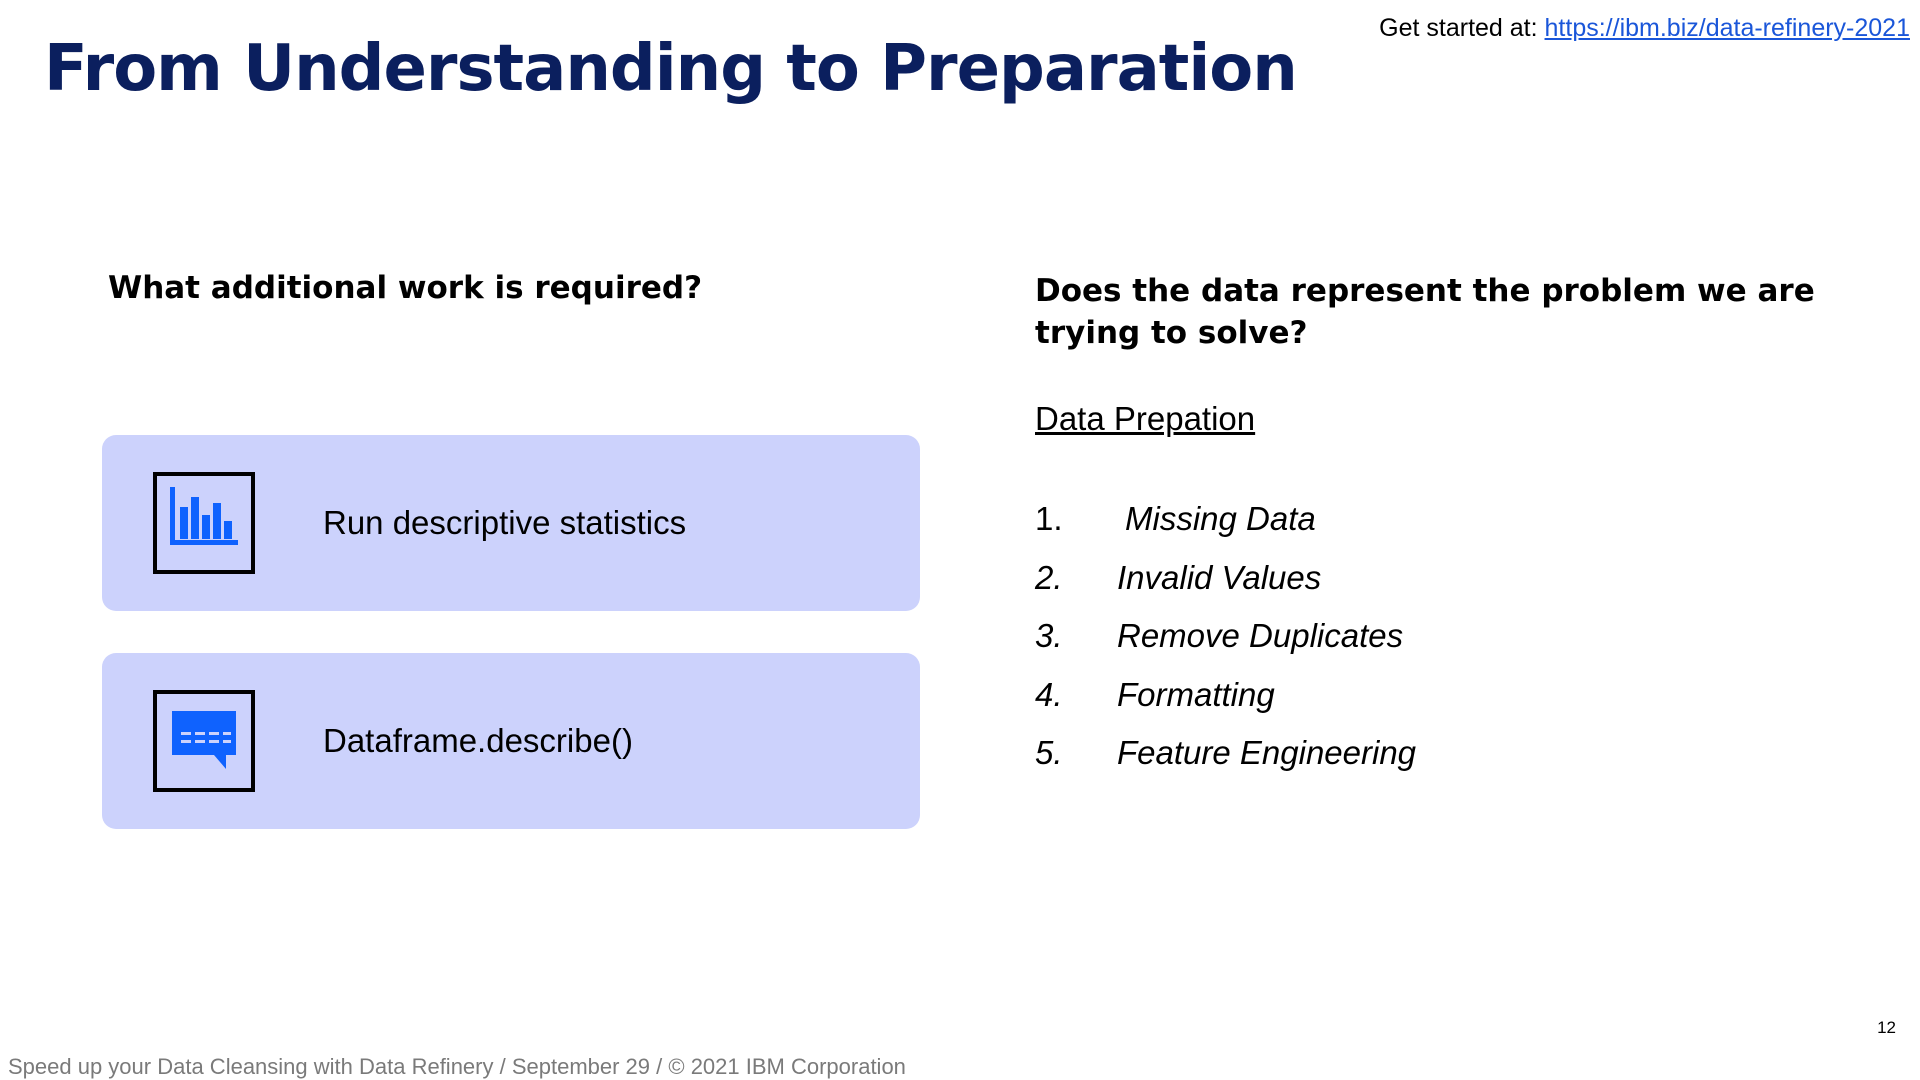  I want to click on list-item-label: Missing Data, so click(1220, 518).